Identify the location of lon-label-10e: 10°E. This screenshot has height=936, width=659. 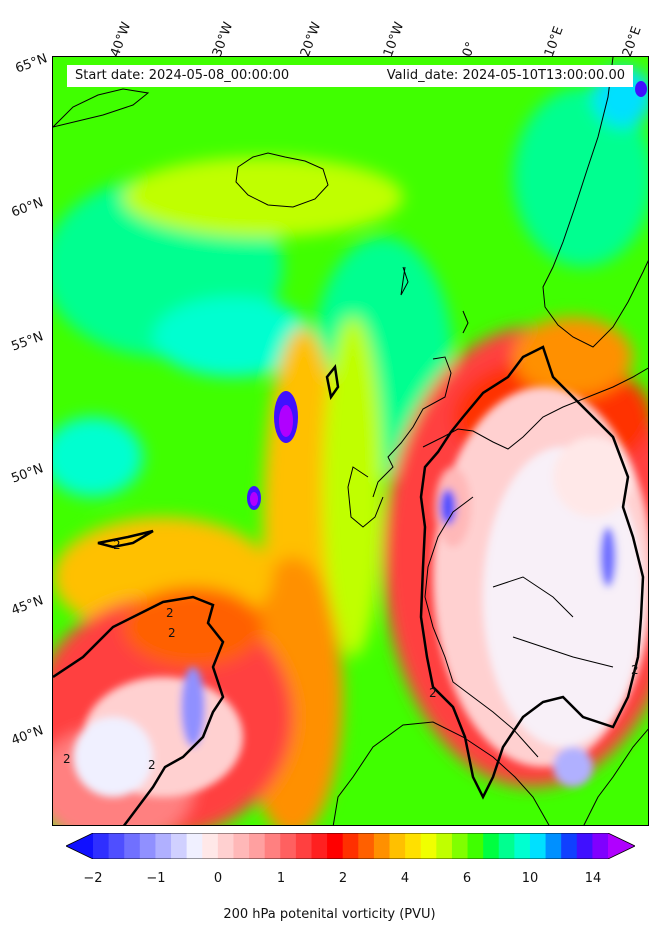
(554, 41).